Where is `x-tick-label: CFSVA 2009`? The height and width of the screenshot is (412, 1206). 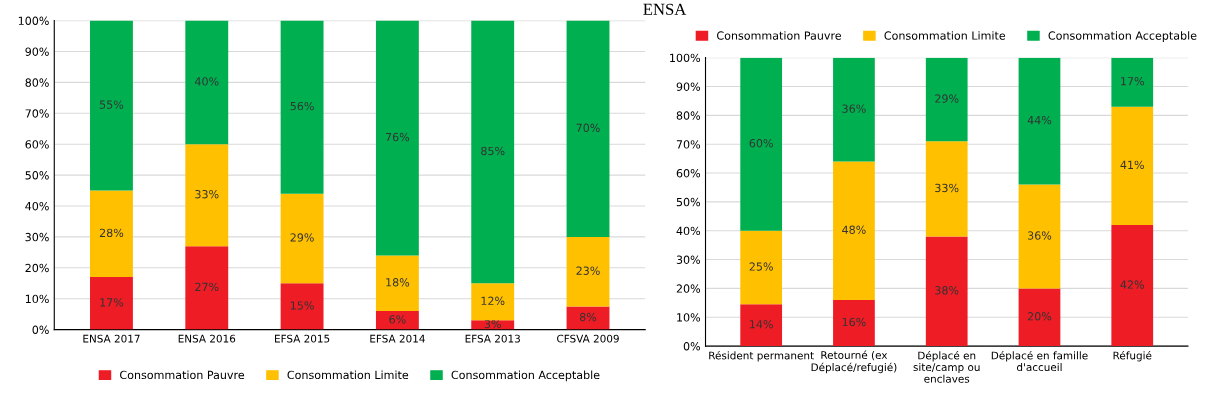 x-tick-label: CFSVA 2009 is located at coordinates (588, 338).